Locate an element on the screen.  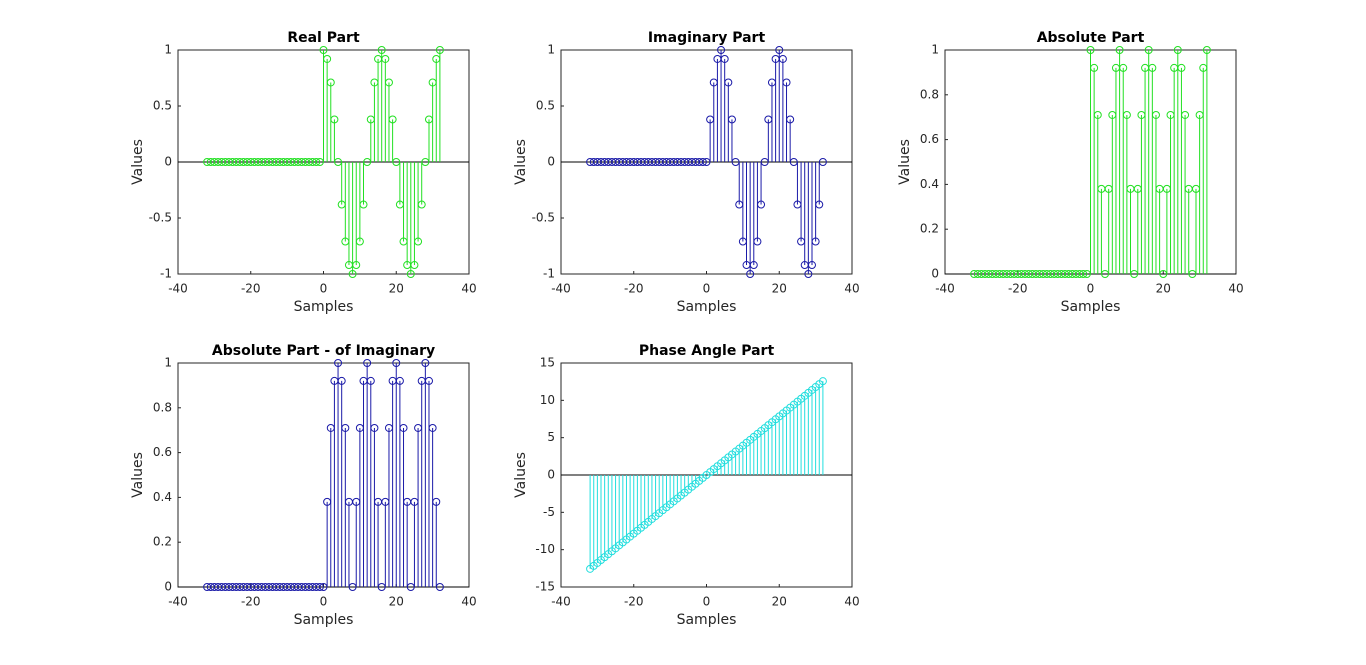
y-tick-label: -1 is located at coordinates (166, 274).